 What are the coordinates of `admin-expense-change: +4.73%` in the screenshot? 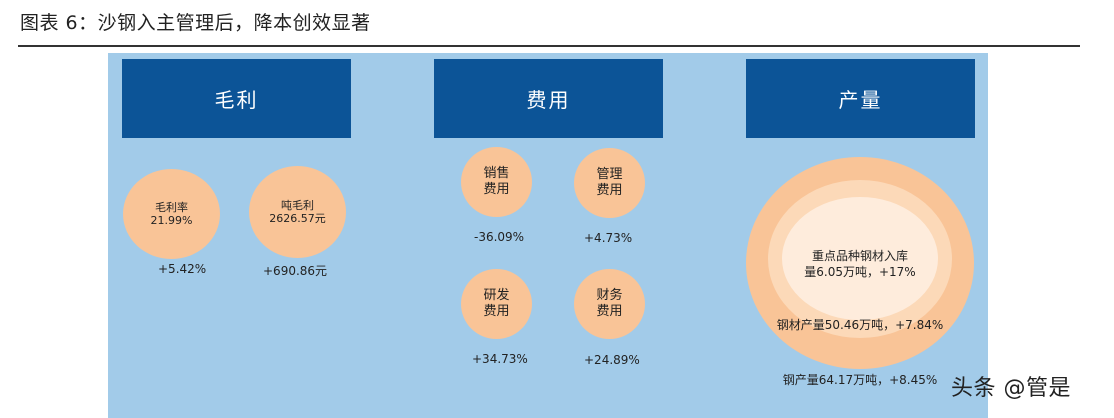 It's located at (608, 238).